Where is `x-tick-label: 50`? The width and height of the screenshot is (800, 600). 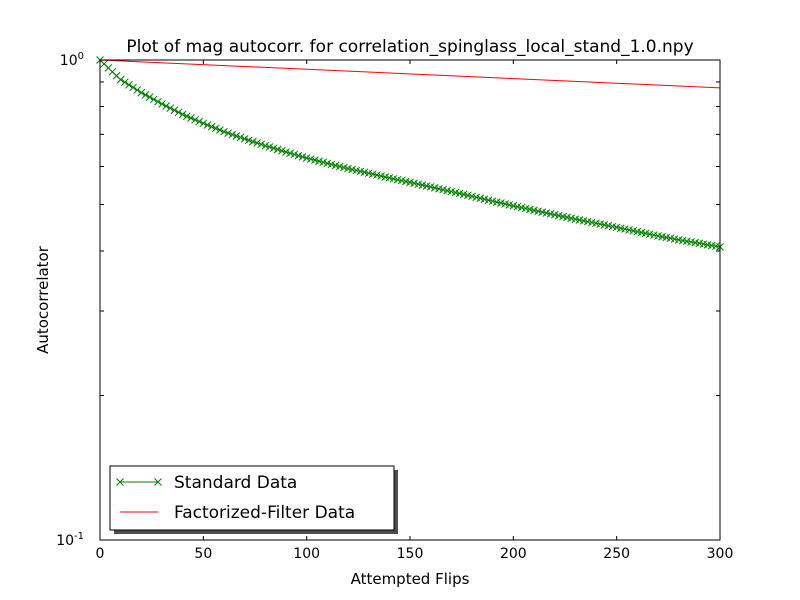
x-tick-label: 50 is located at coordinates (203, 554).